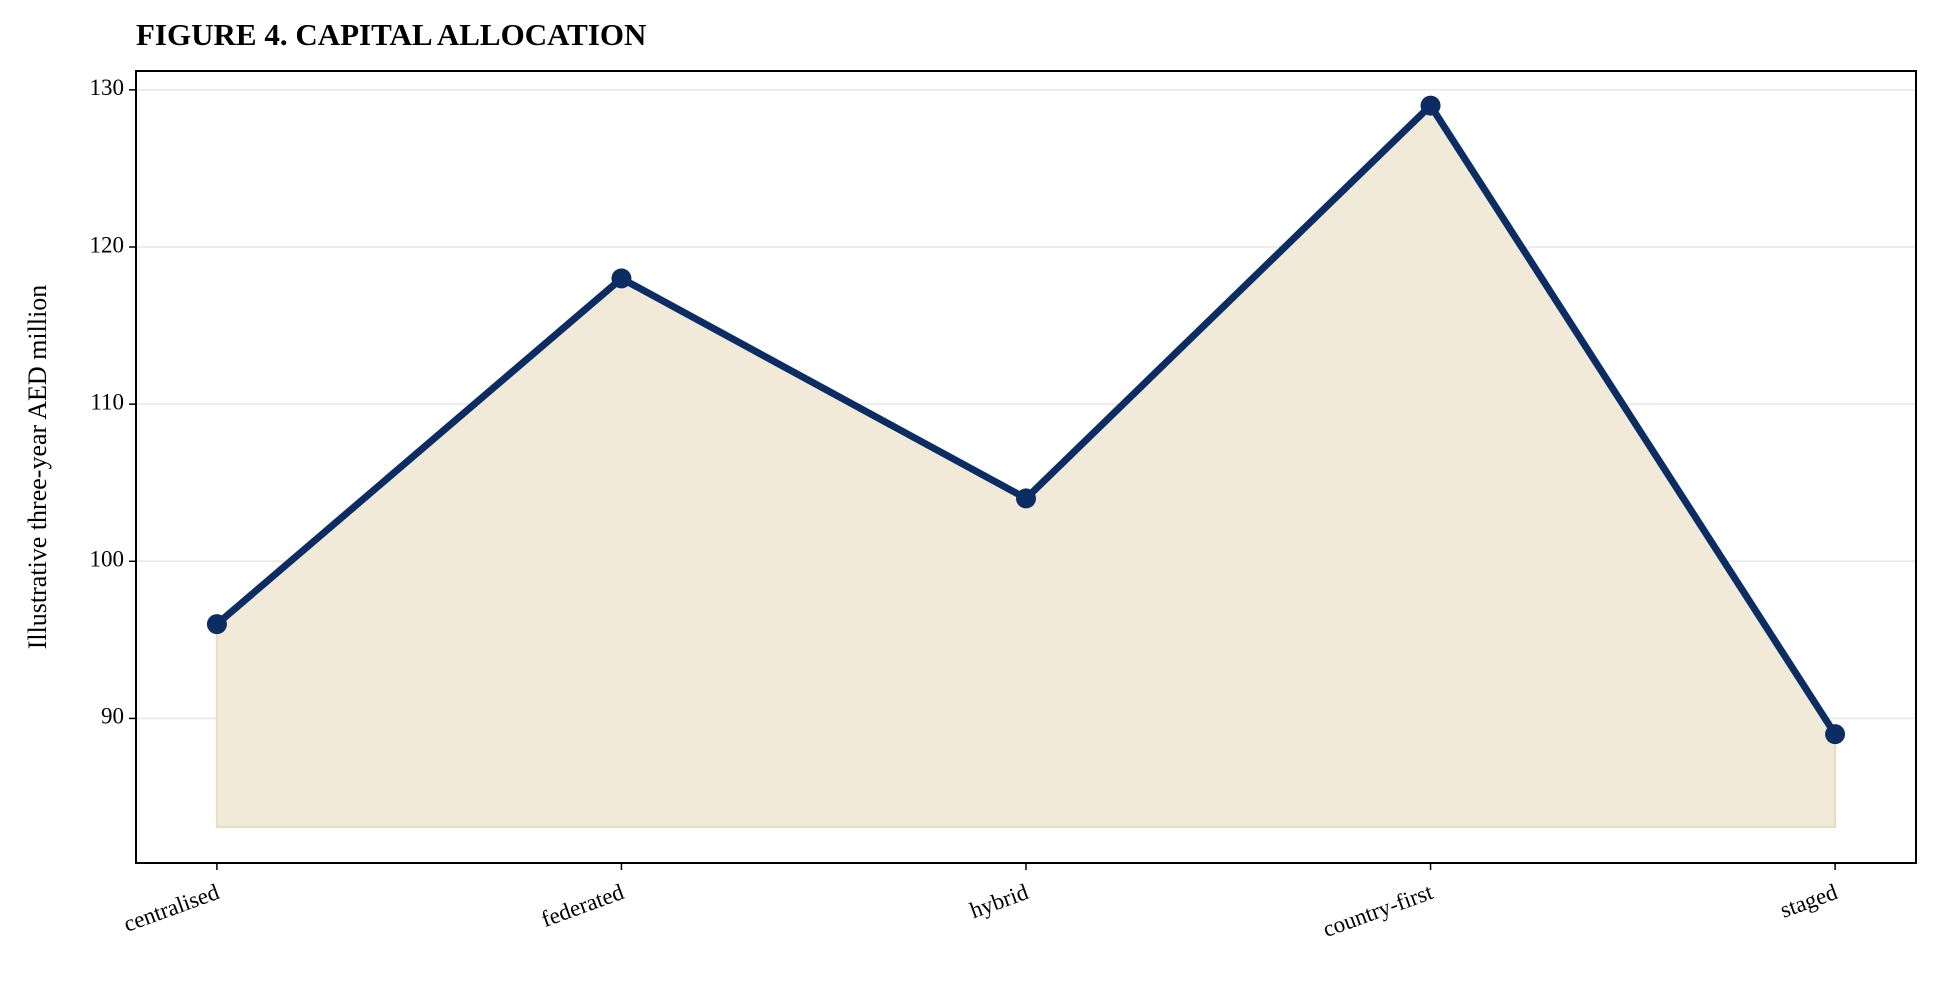  I want to click on y-tick-label: 110, so click(107, 401).